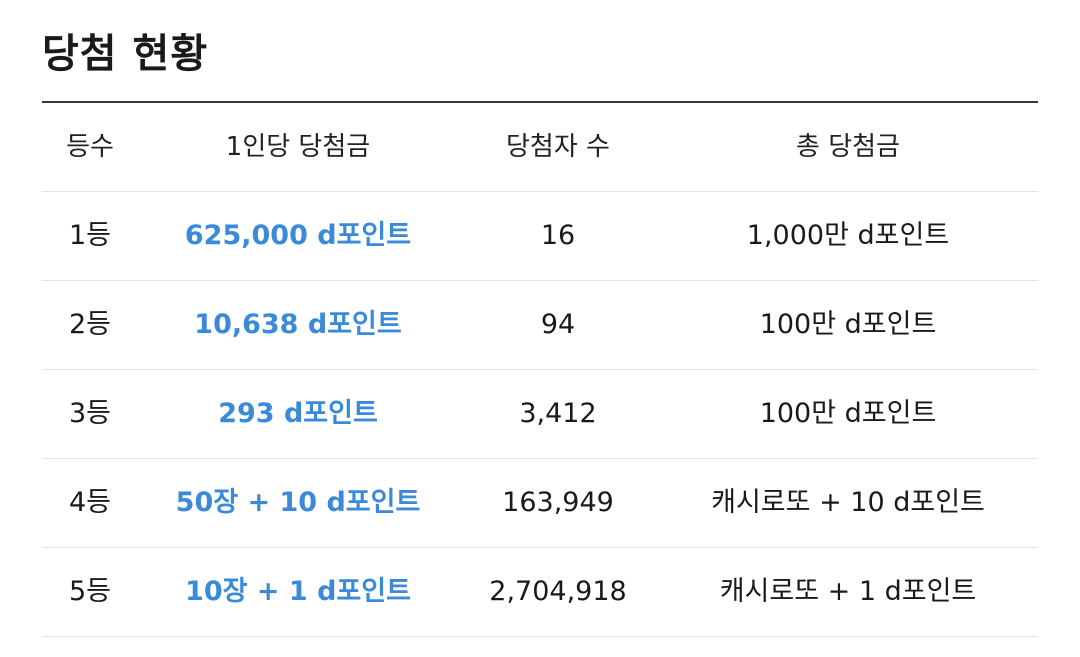 Image resolution: width=1080 pixels, height=657 pixels. I want to click on header-total-prize: 총 당첨금, so click(848, 147).